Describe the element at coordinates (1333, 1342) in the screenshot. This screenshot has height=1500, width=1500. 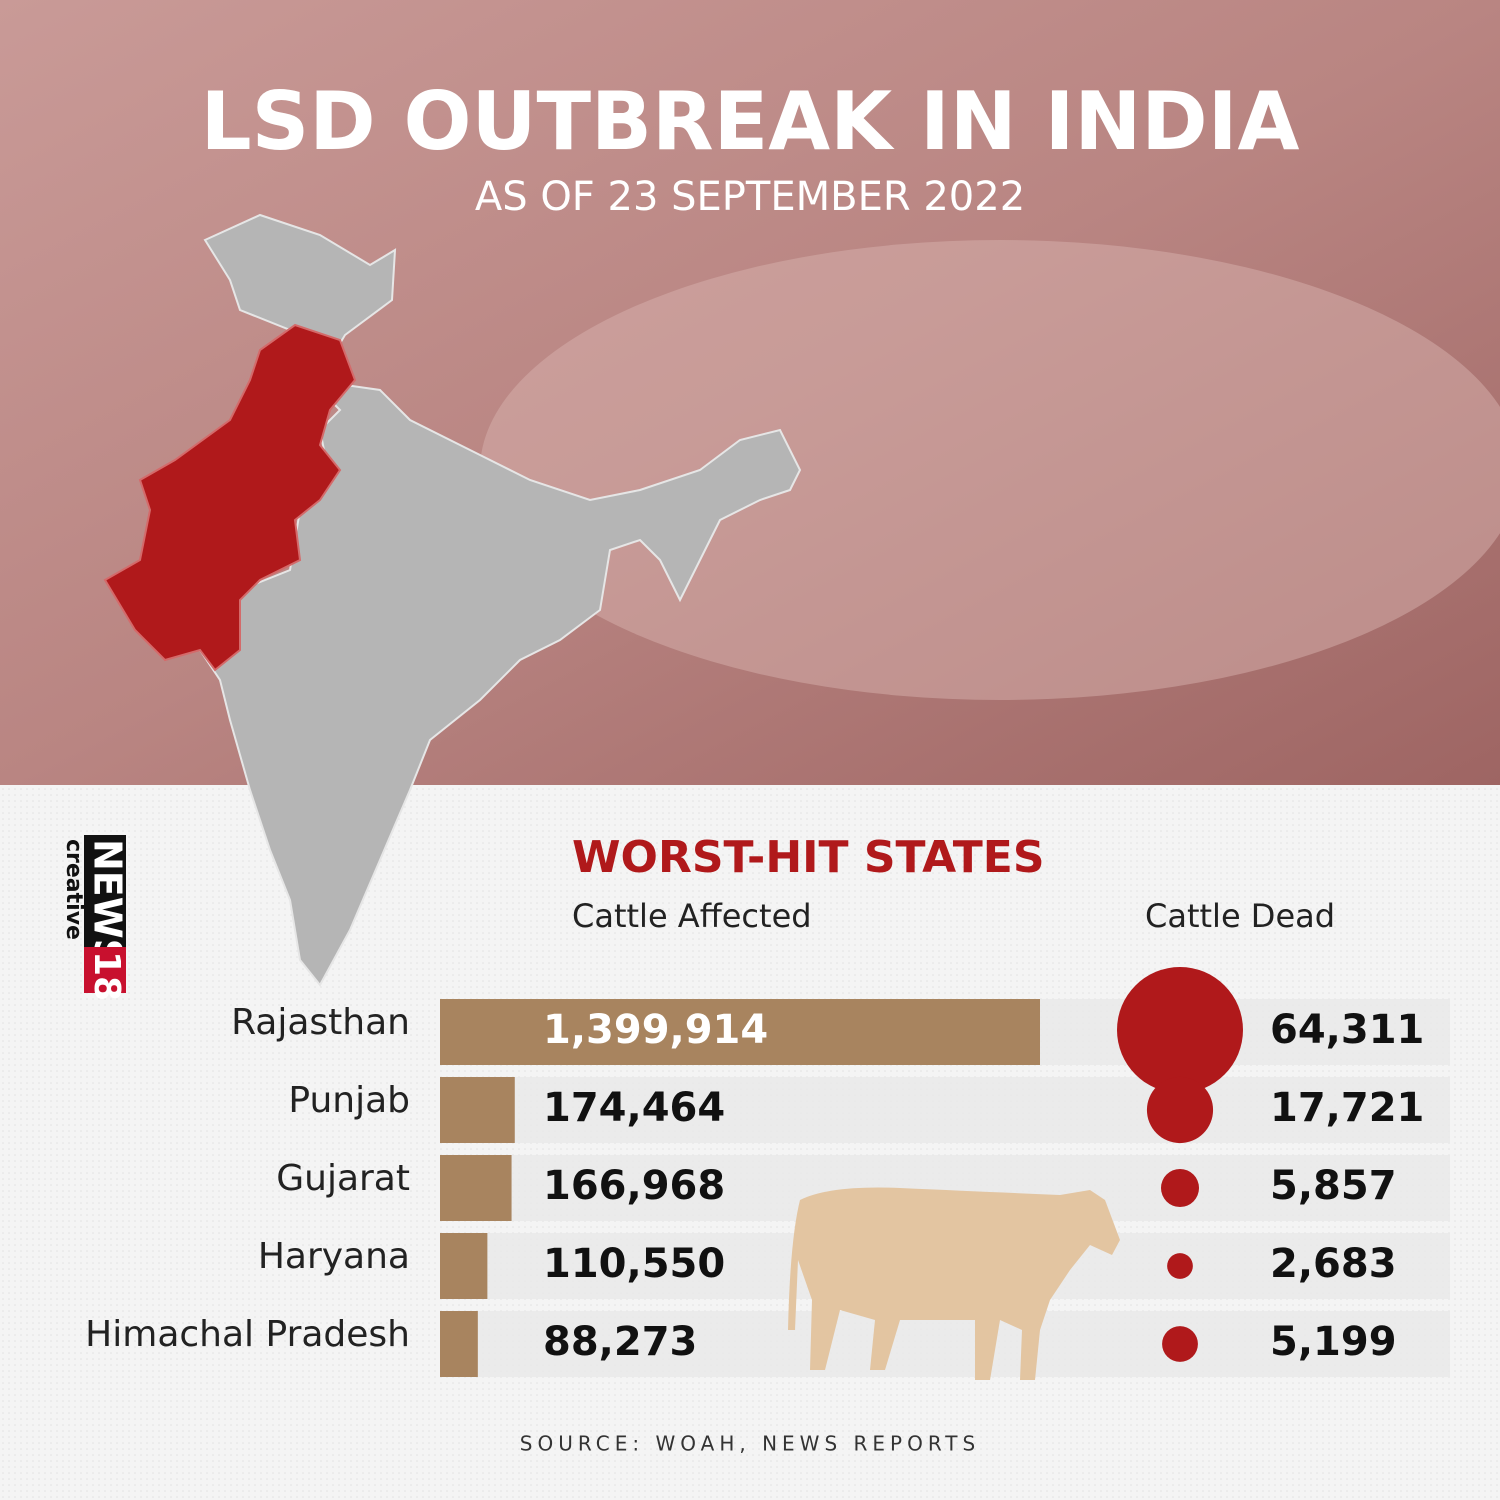
I see `value-label: 5,199` at that location.